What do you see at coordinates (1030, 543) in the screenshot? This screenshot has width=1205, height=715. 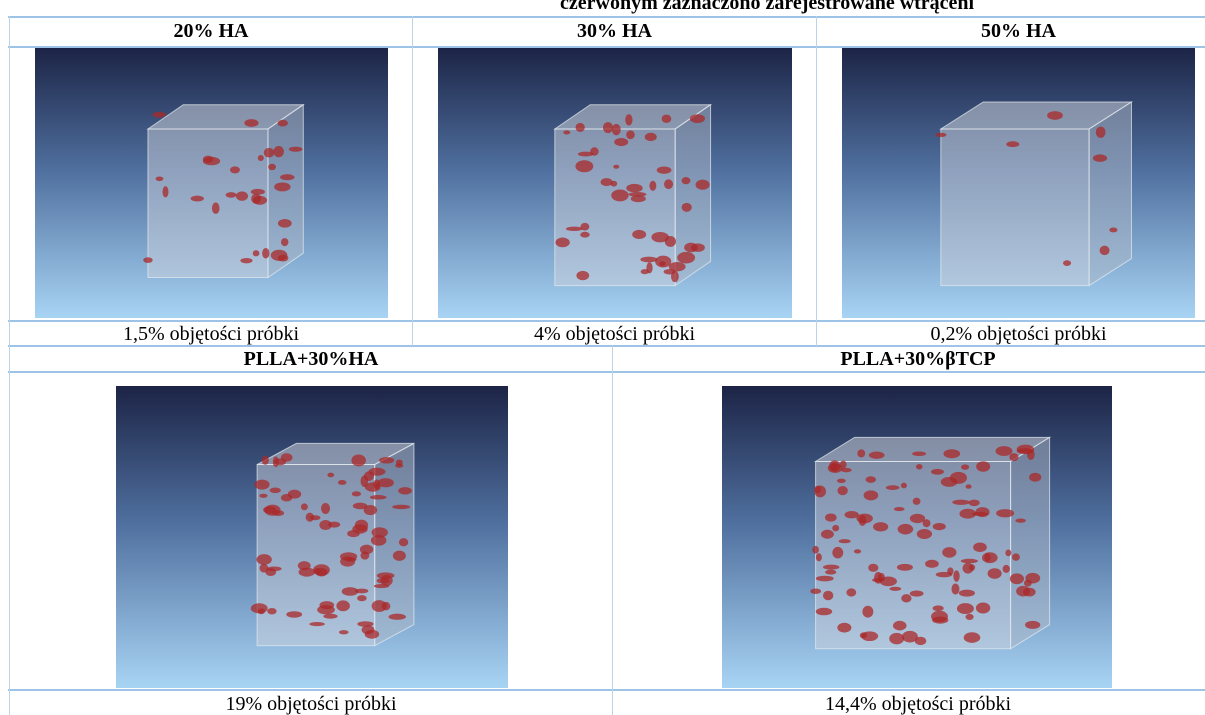 I see `cube-side` at bounding box center [1030, 543].